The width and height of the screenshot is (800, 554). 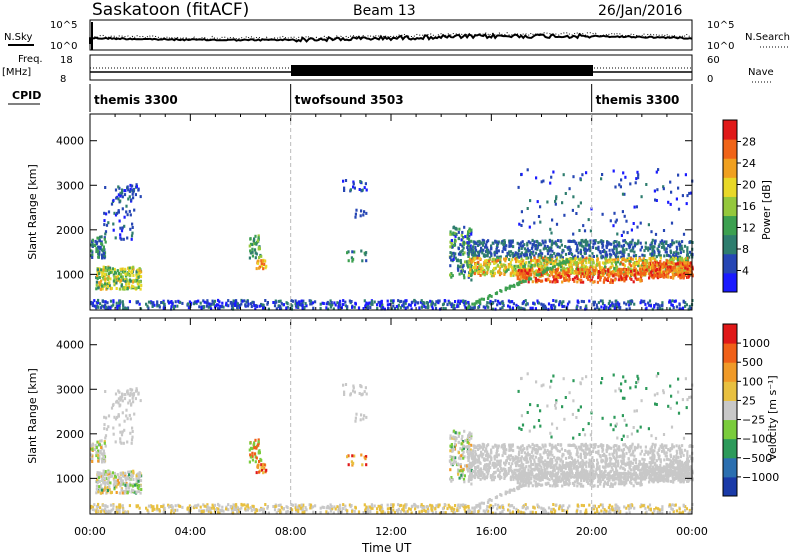 What do you see at coordinates (442, 70) in the screenshot?
I see `freq-band` at bounding box center [442, 70].